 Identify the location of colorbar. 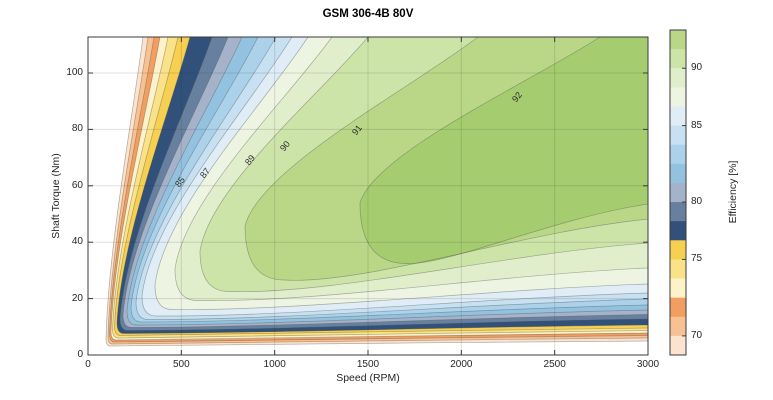
(678, 192).